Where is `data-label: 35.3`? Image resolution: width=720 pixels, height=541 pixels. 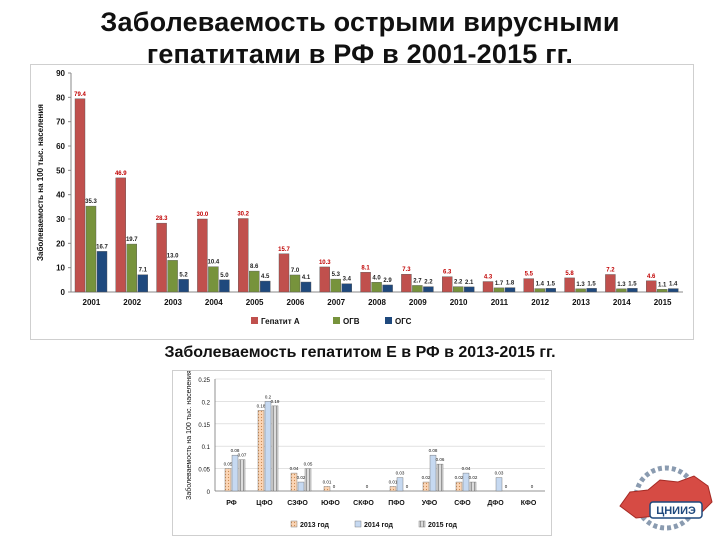
data-label: 35.3 is located at coordinates (91, 202).